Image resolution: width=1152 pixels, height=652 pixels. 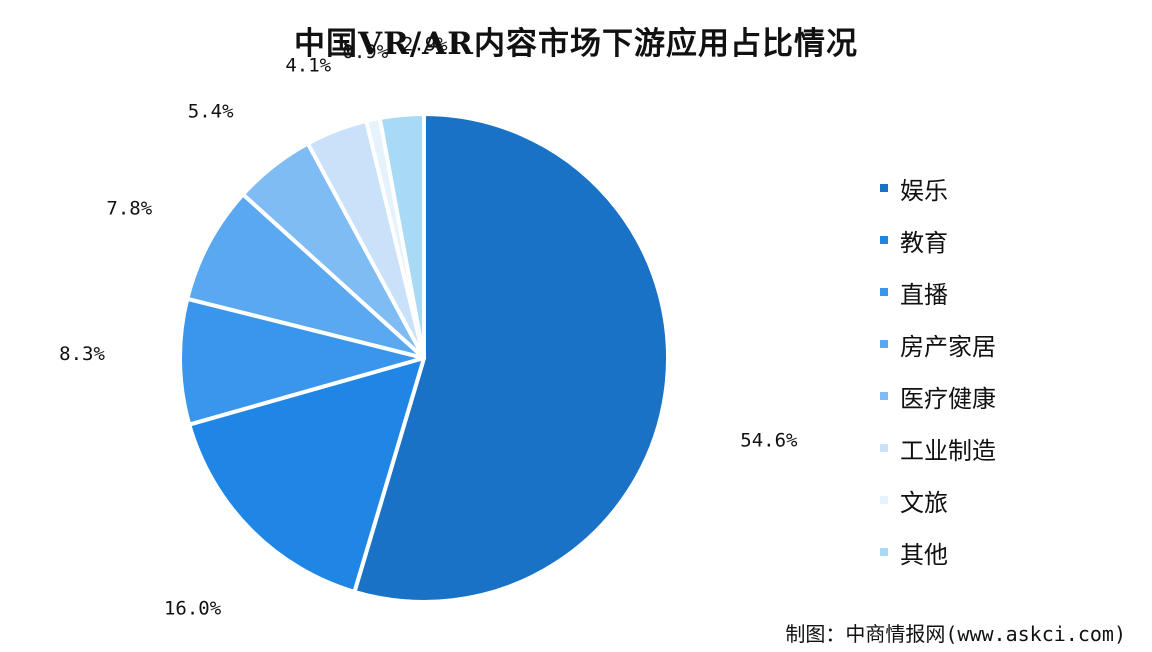 What do you see at coordinates (924, 502) in the screenshot?
I see `legend-label: 文旅` at bounding box center [924, 502].